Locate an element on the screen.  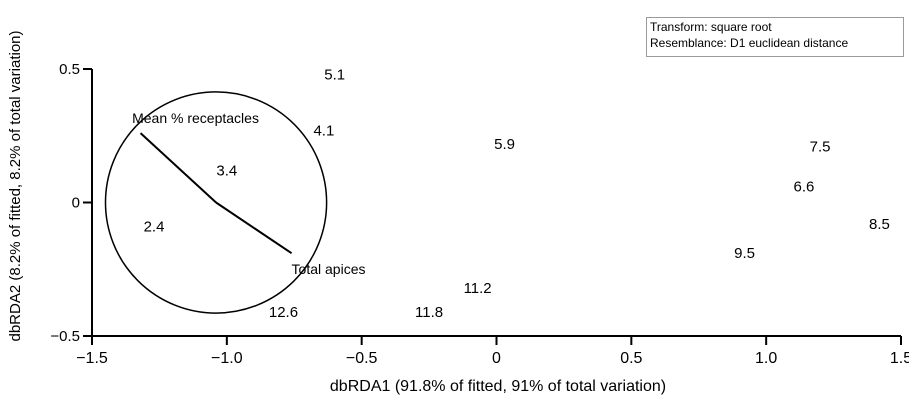
x-tick-label: 0.5 is located at coordinates (631, 358).